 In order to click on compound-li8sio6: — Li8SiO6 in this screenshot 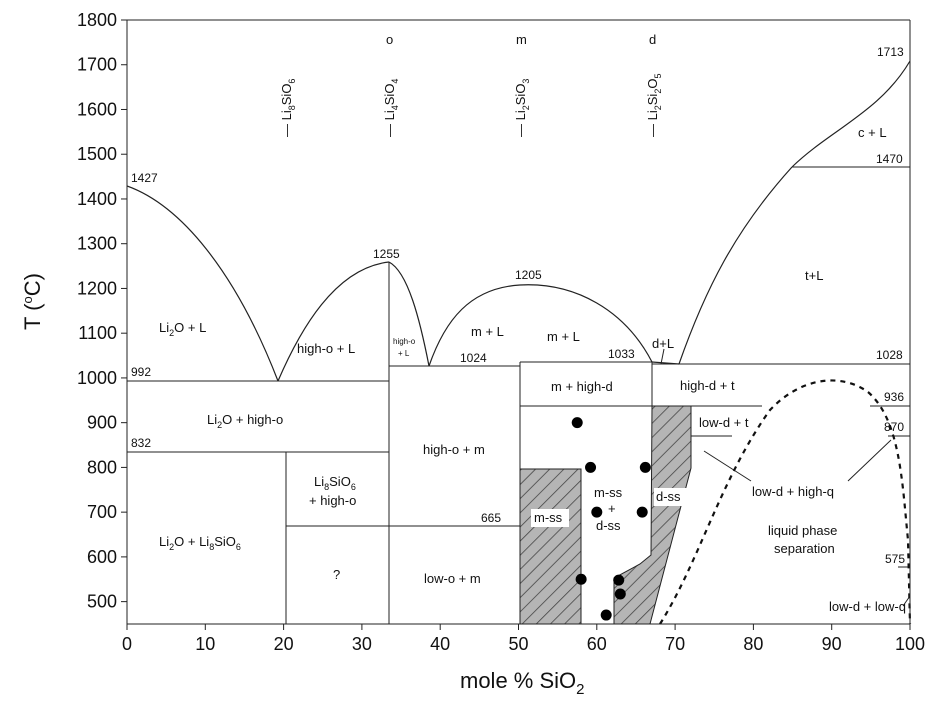, I will do `click(288, 108)`.